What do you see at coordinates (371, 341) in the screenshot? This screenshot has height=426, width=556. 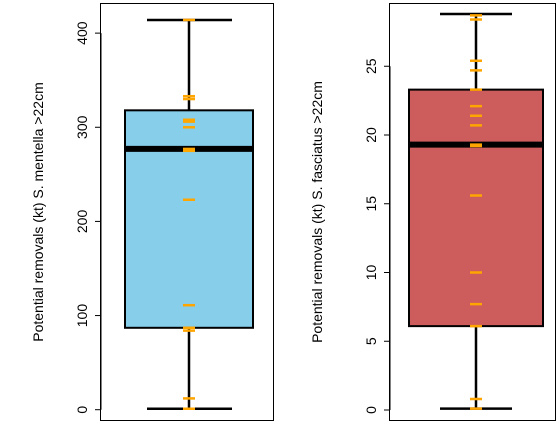 I see `y-tick-label: 5` at bounding box center [371, 341].